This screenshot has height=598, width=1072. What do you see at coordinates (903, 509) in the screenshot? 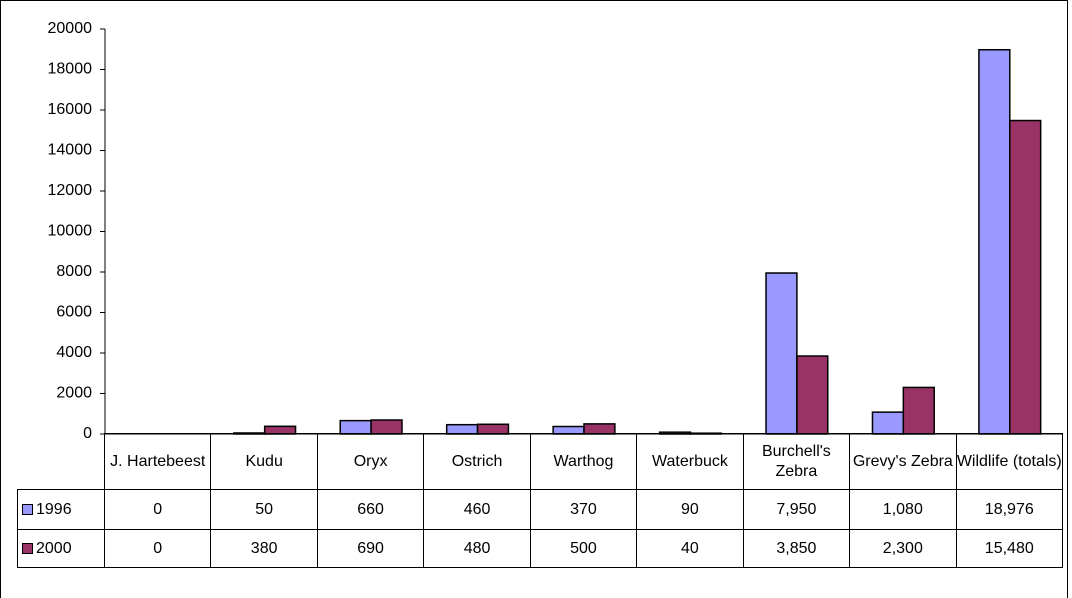
I see `table-value: 1,080` at bounding box center [903, 509].